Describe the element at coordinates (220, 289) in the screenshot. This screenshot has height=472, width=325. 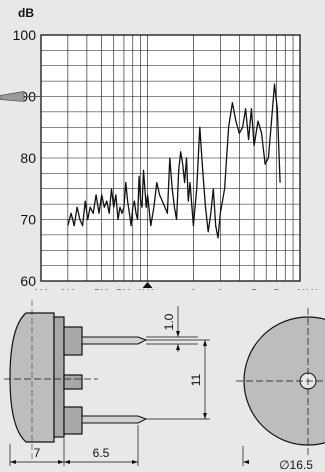
I see `x-tick-label: 3` at that location.